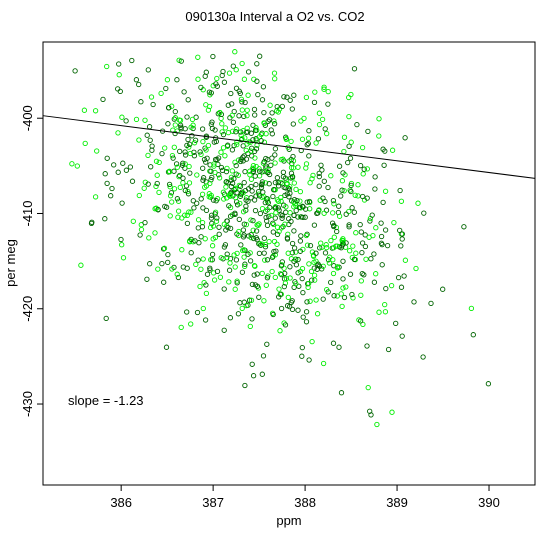  I want to click on y-axis: -400 -410 -420 -430, so click(31, 261).